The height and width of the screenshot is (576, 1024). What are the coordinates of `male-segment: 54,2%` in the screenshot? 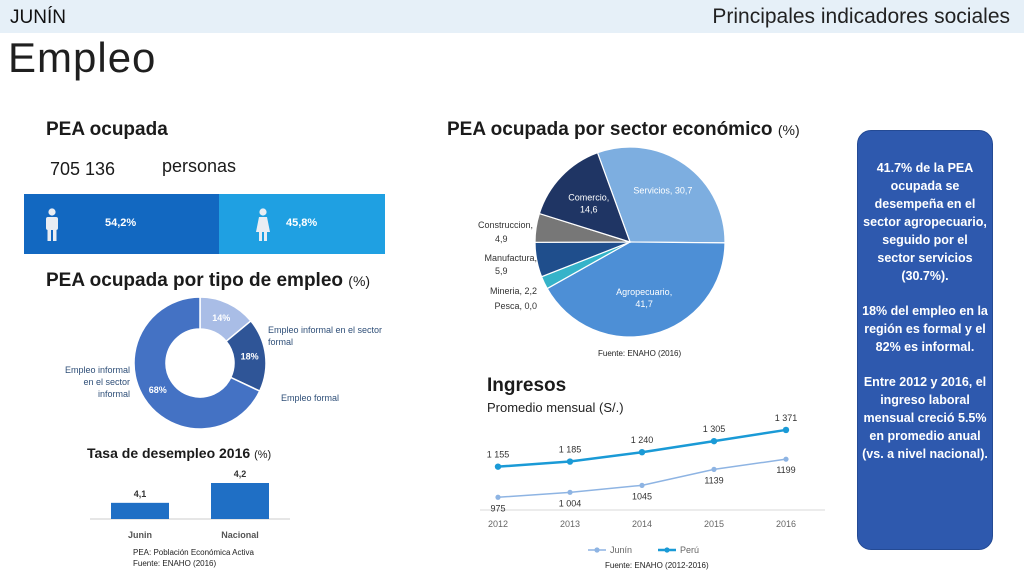 It's located at (121, 224).